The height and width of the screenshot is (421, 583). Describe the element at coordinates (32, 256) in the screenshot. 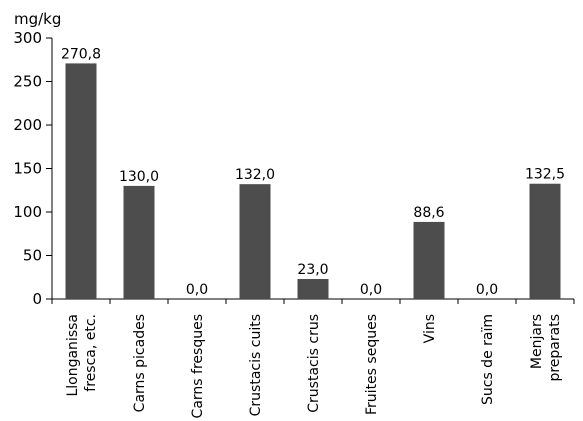

I see `y-tick-label: 50` at that location.